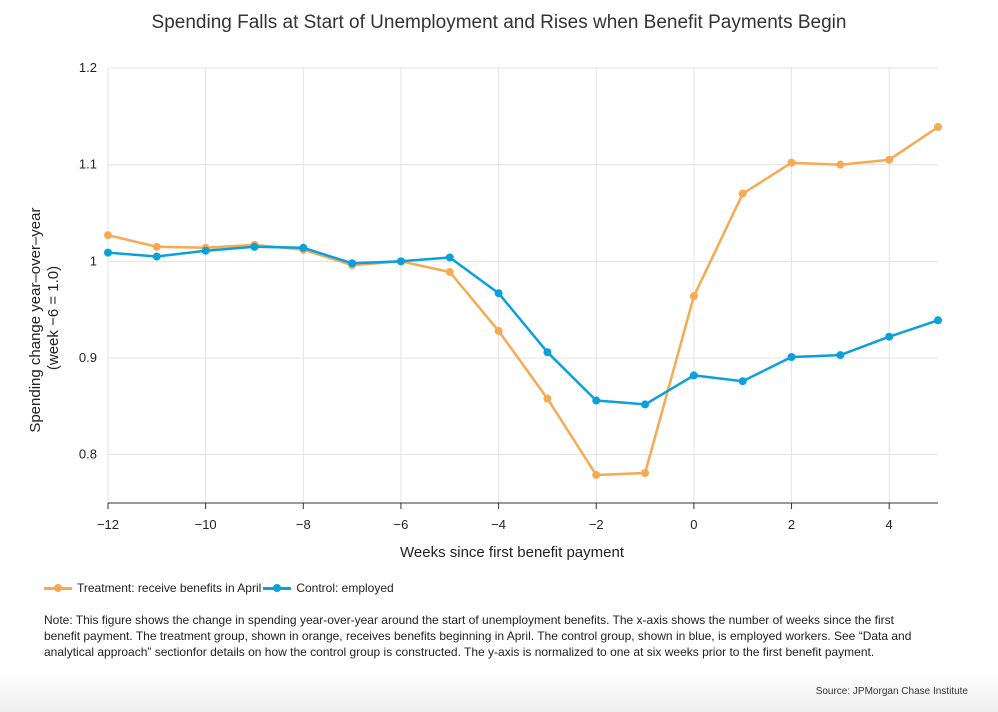 The height and width of the screenshot is (712, 998). What do you see at coordinates (693, 524) in the screenshot?
I see `x-tick-label: 0` at bounding box center [693, 524].